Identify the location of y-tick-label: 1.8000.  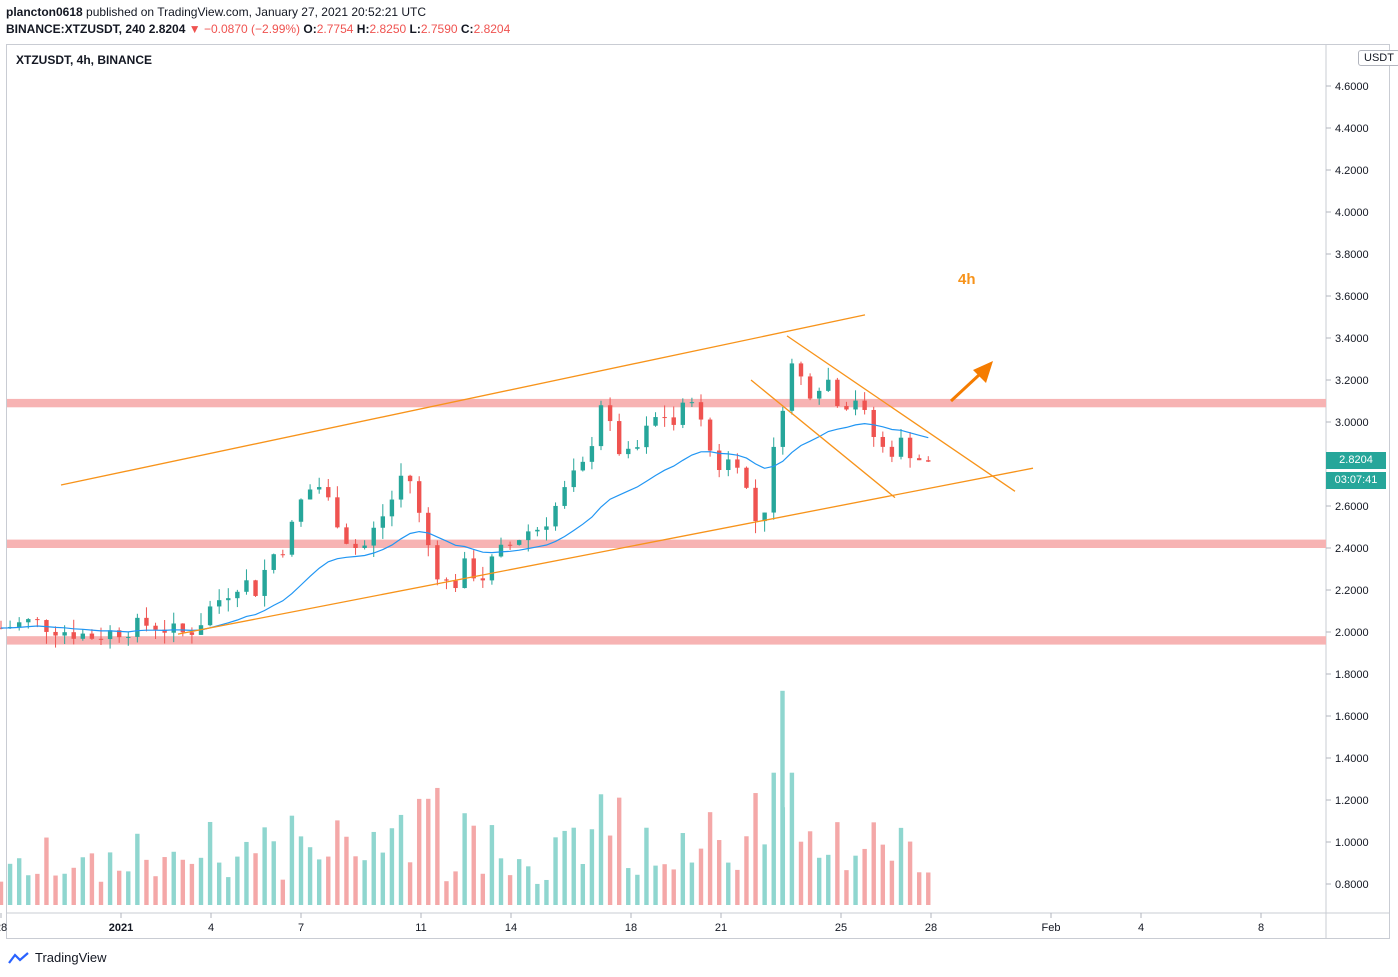
(1352, 675).